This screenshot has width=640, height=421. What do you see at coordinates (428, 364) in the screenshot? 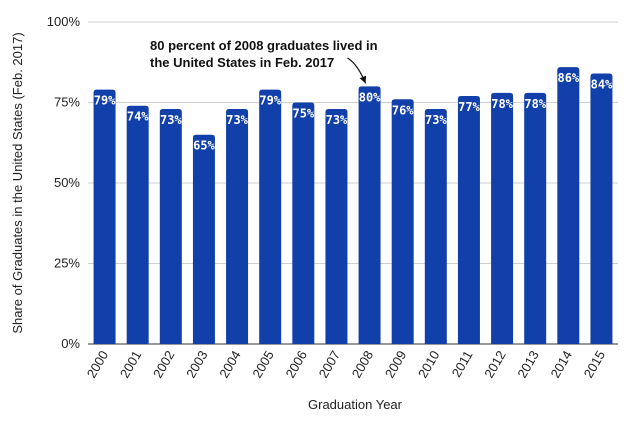
I see `x-tick-label: 2010` at bounding box center [428, 364].